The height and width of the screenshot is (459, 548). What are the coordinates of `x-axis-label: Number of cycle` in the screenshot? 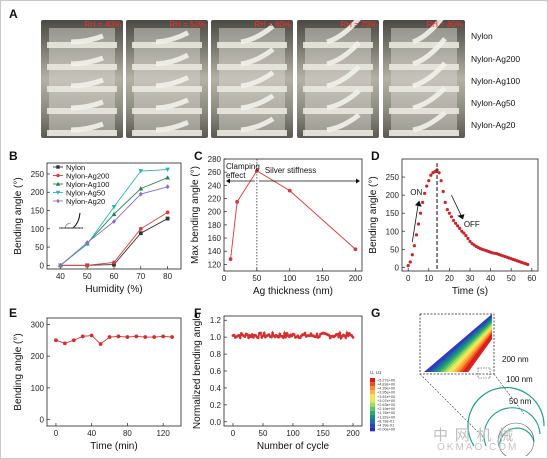 It's located at (293, 446).